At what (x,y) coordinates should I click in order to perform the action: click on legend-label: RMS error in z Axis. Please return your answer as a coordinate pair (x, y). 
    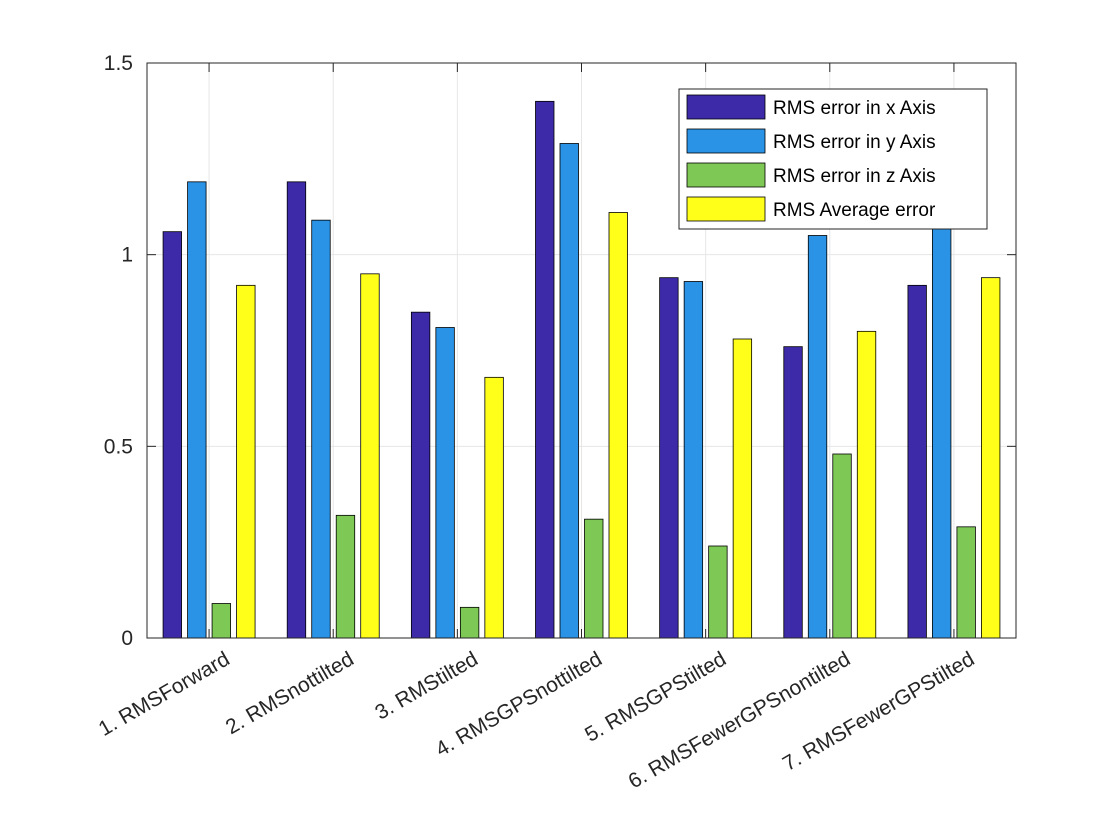
    Looking at the image, I should click on (854, 176).